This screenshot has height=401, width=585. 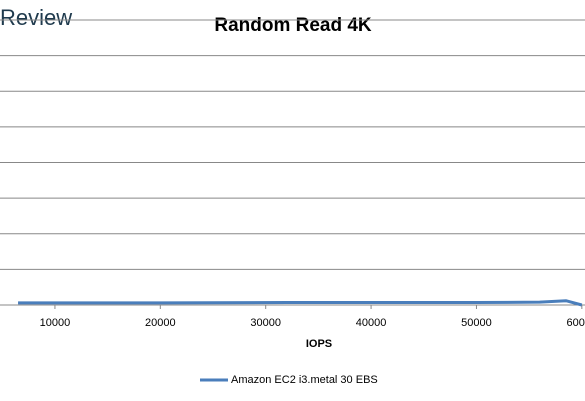 What do you see at coordinates (300, 303) in the screenshot?
I see `series-line` at bounding box center [300, 303].